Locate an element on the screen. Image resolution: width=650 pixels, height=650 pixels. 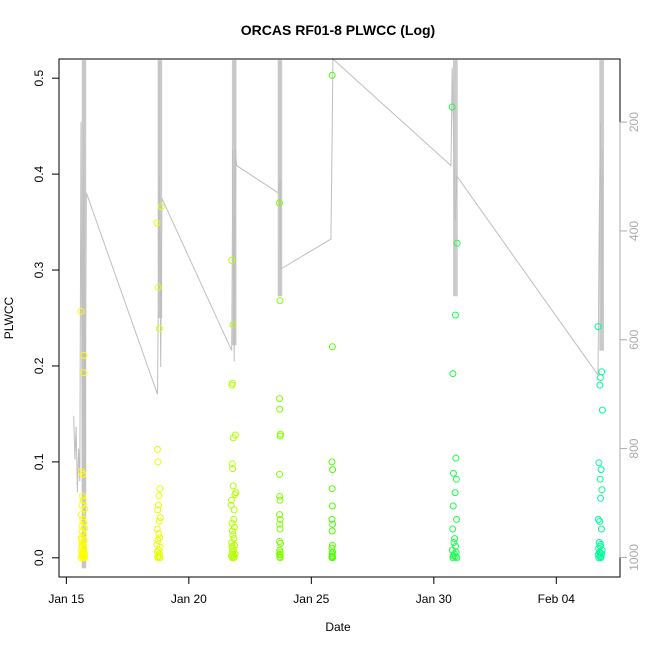
x-axis-label: Date is located at coordinates (338, 627).